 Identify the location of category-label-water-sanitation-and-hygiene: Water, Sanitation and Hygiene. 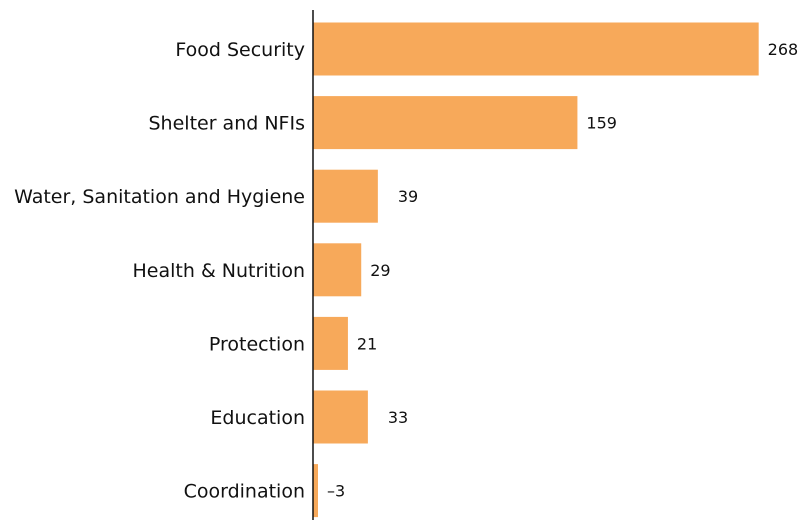
(159, 197).